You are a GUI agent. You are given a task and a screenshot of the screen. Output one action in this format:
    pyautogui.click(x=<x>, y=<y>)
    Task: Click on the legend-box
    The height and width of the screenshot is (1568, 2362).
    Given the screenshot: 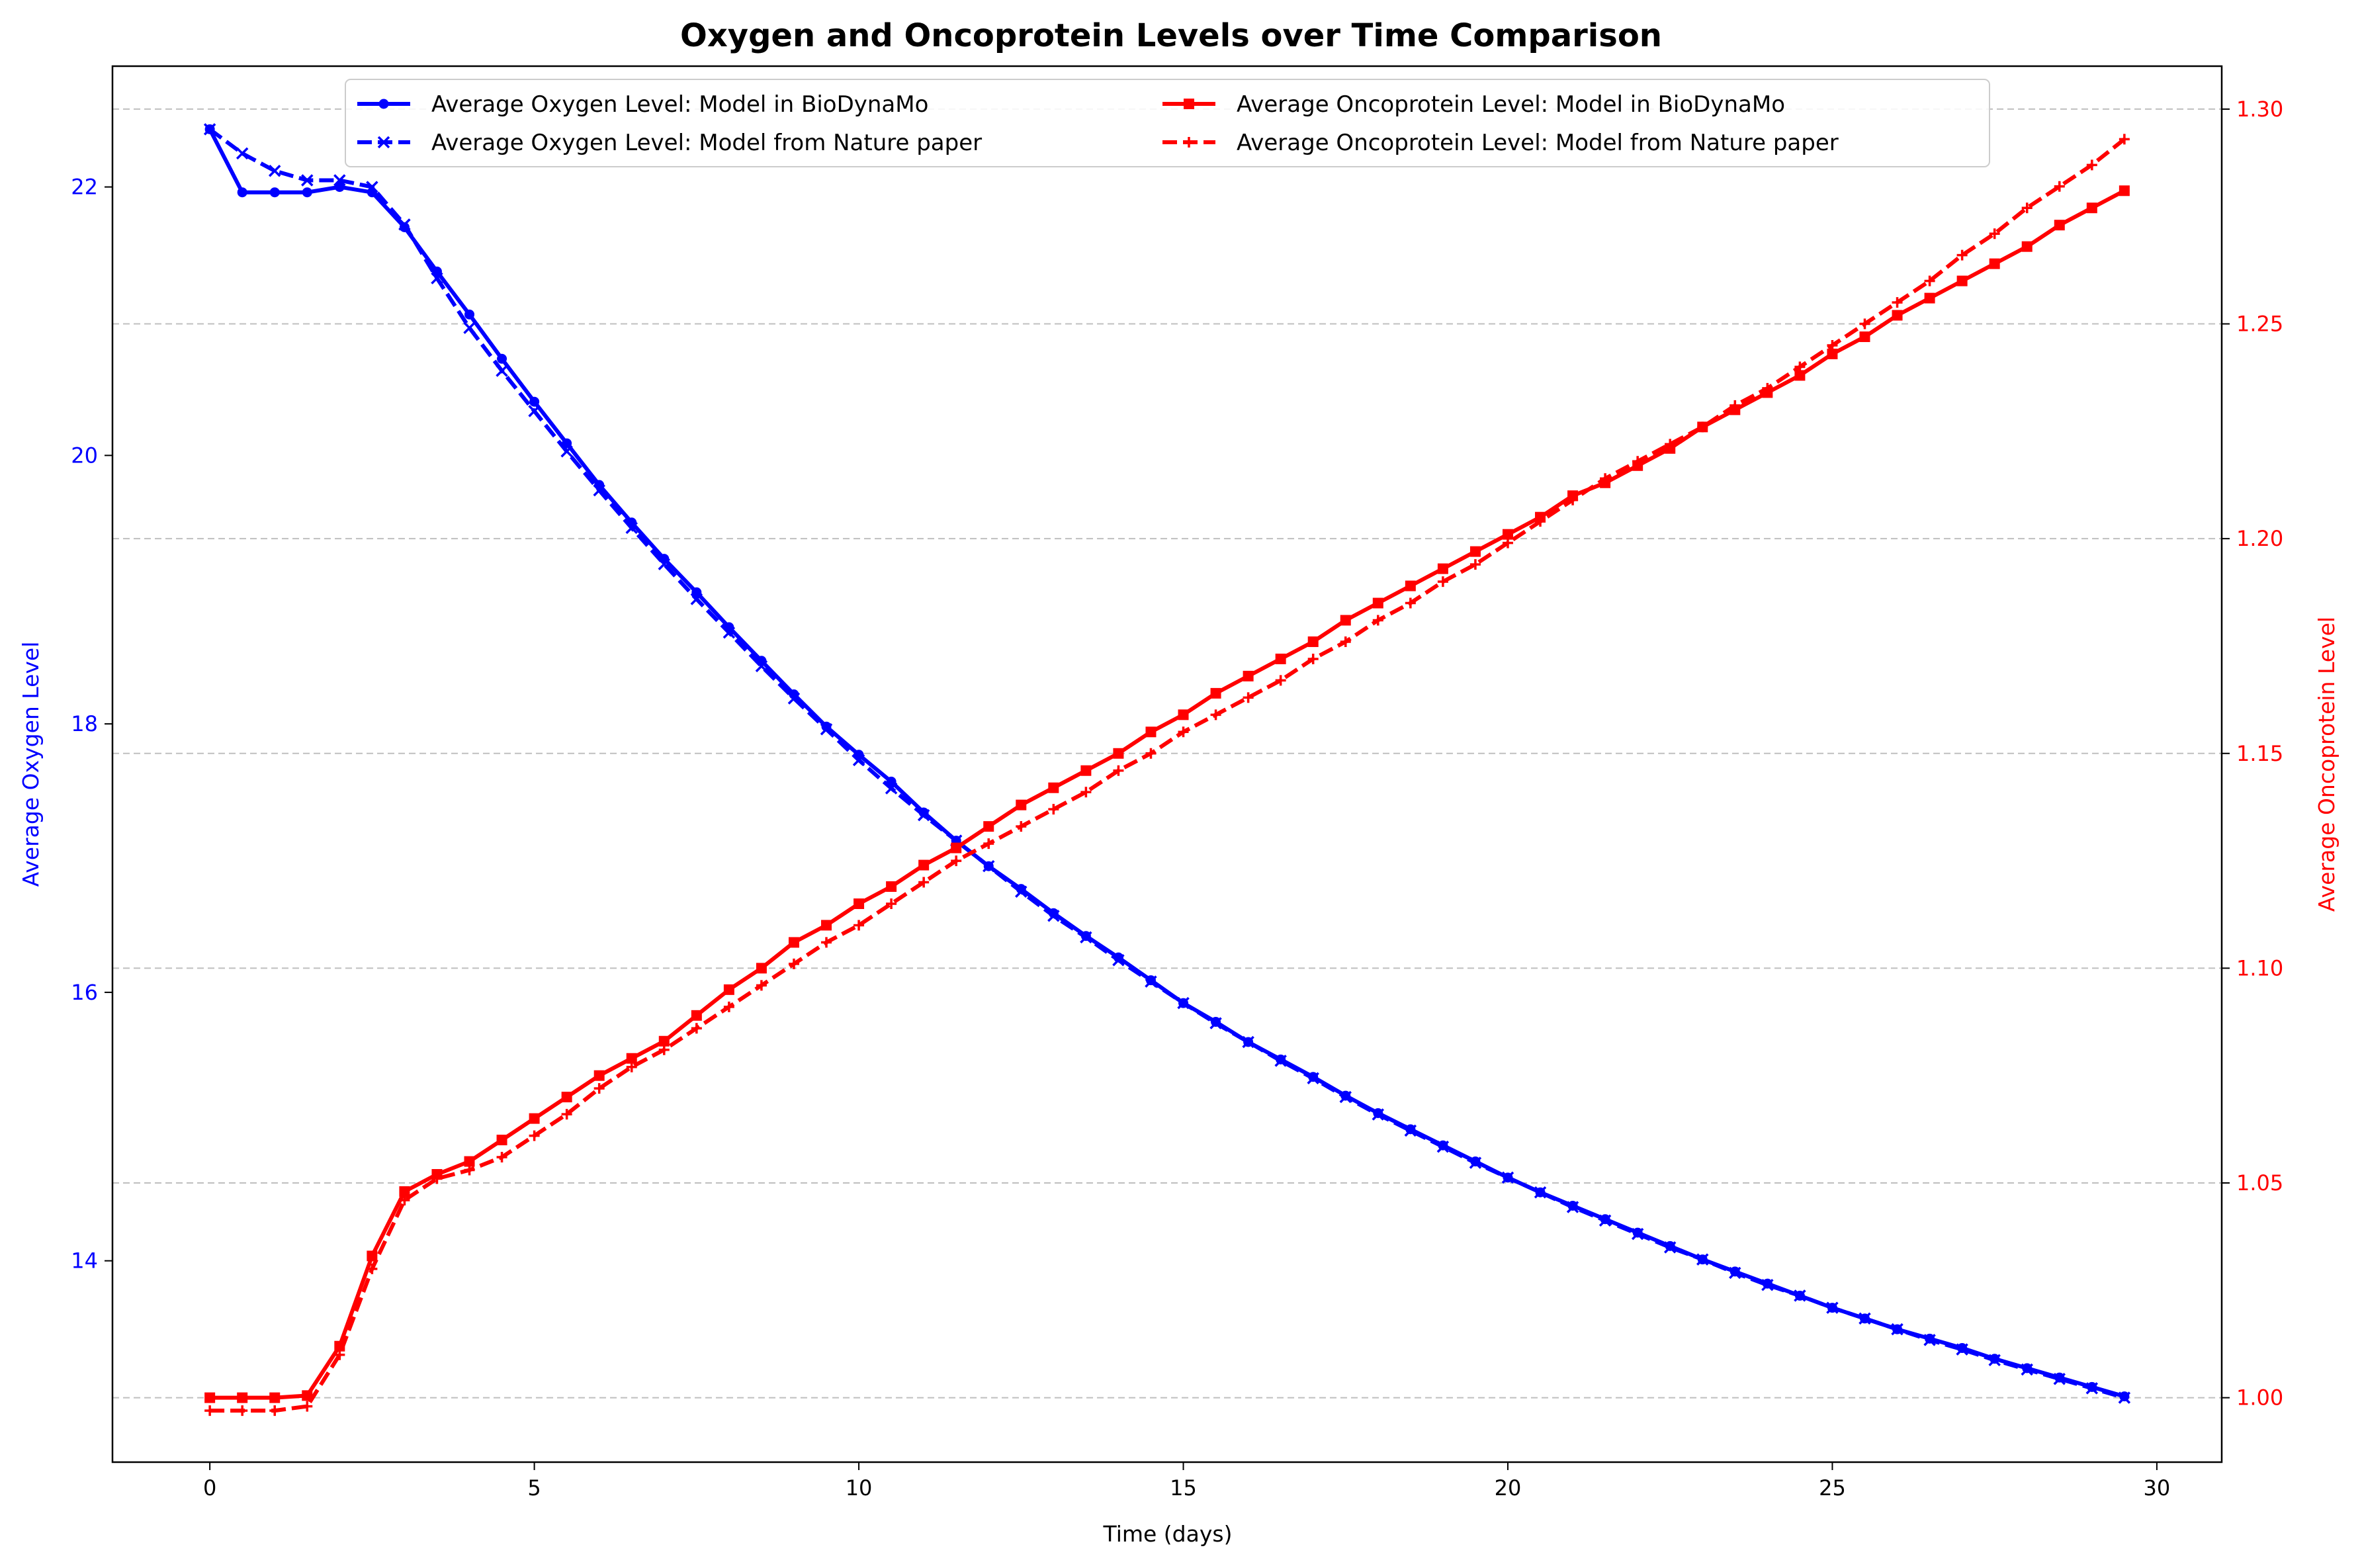 What is the action you would take?
    pyautogui.click(x=1167, y=123)
    